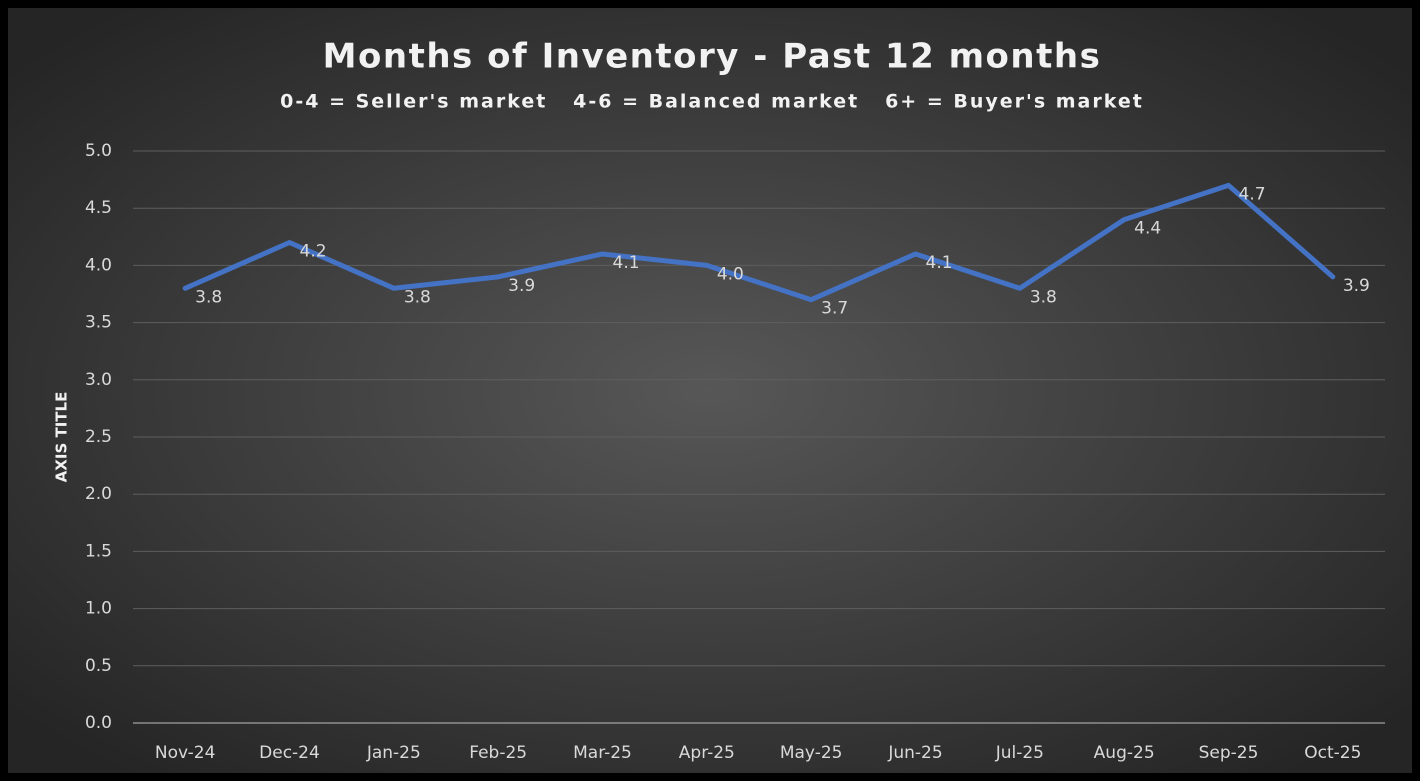 The height and width of the screenshot is (781, 1420). I want to click on chart-title: Months of Inventory - Past 12 months, so click(712, 57).